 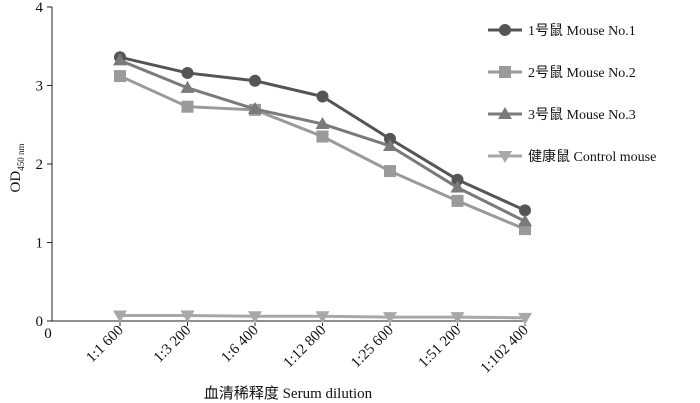 What do you see at coordinates (40, 8) in the screenshot?
I see `y-tick-label: 4` at bounding box center [40, 8].